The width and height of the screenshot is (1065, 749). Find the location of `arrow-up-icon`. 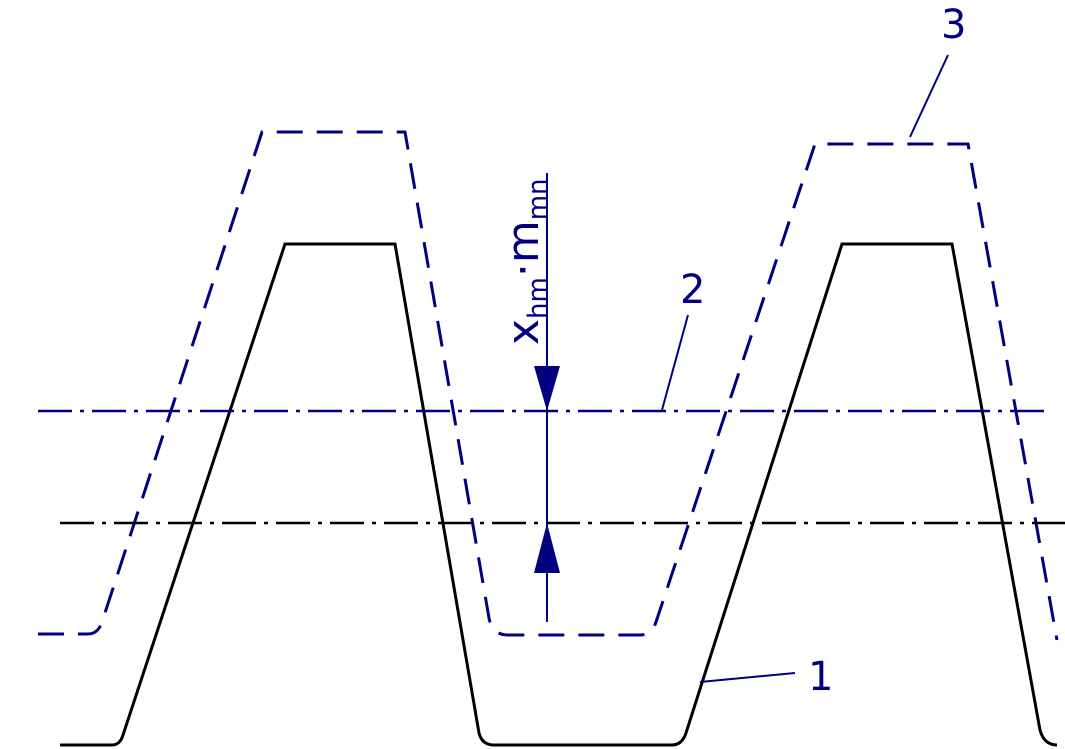

arrow-up-icon is located at coordinates (547, 548).